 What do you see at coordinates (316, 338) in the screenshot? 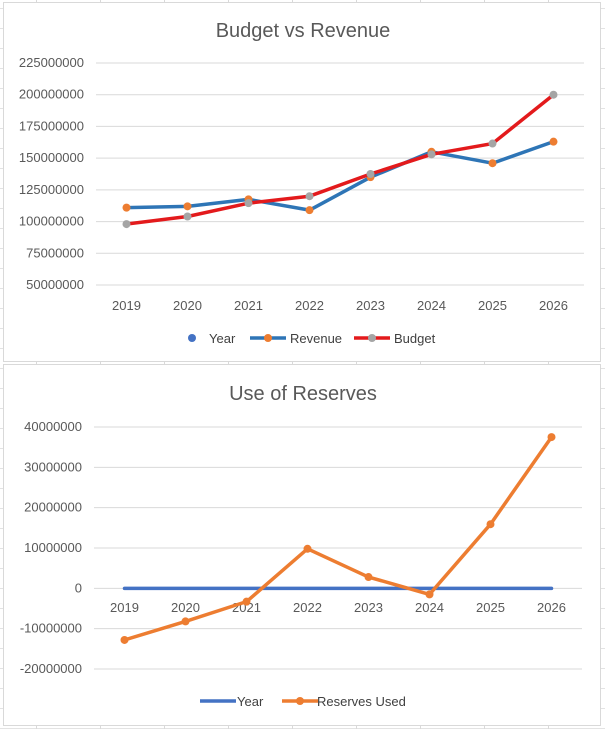
I see `legend-label: Revenue` at bounding box center [316, 338].